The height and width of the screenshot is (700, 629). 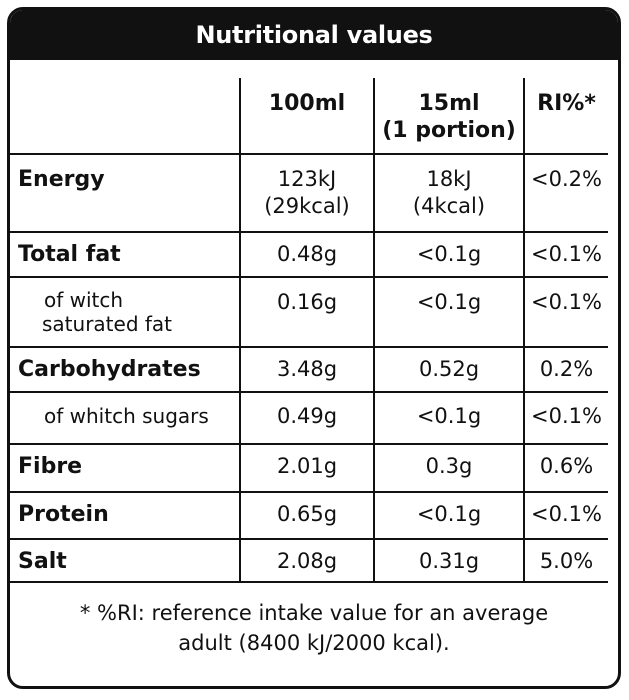 What do you see at coordinates (449, 130) in the screenshot?
I see `column-header-15ml-line2: (1 portion)` at bounding box center [449, 130].